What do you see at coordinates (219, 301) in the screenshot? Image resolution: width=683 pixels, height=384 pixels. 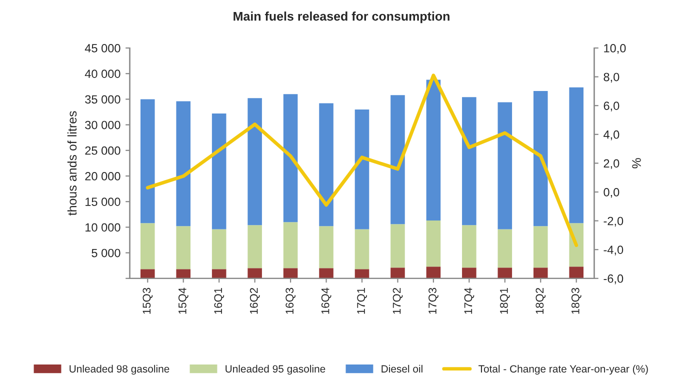 I see `x-tick-label: 16Q1` at bounding box center [219, 301].